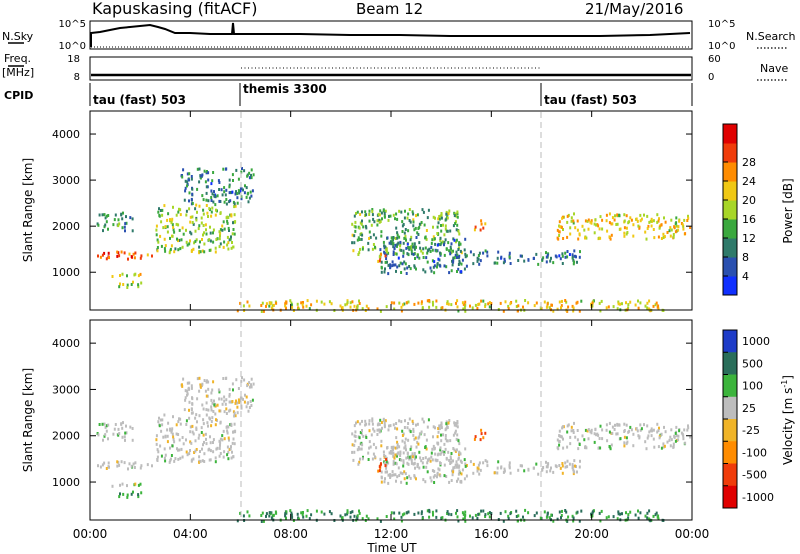 This screenshot has width=800, height=554. Describe the element at coordinates (788, 210) in the screenshot. I see `power-colorbar-label: Power [dB]` at that location.